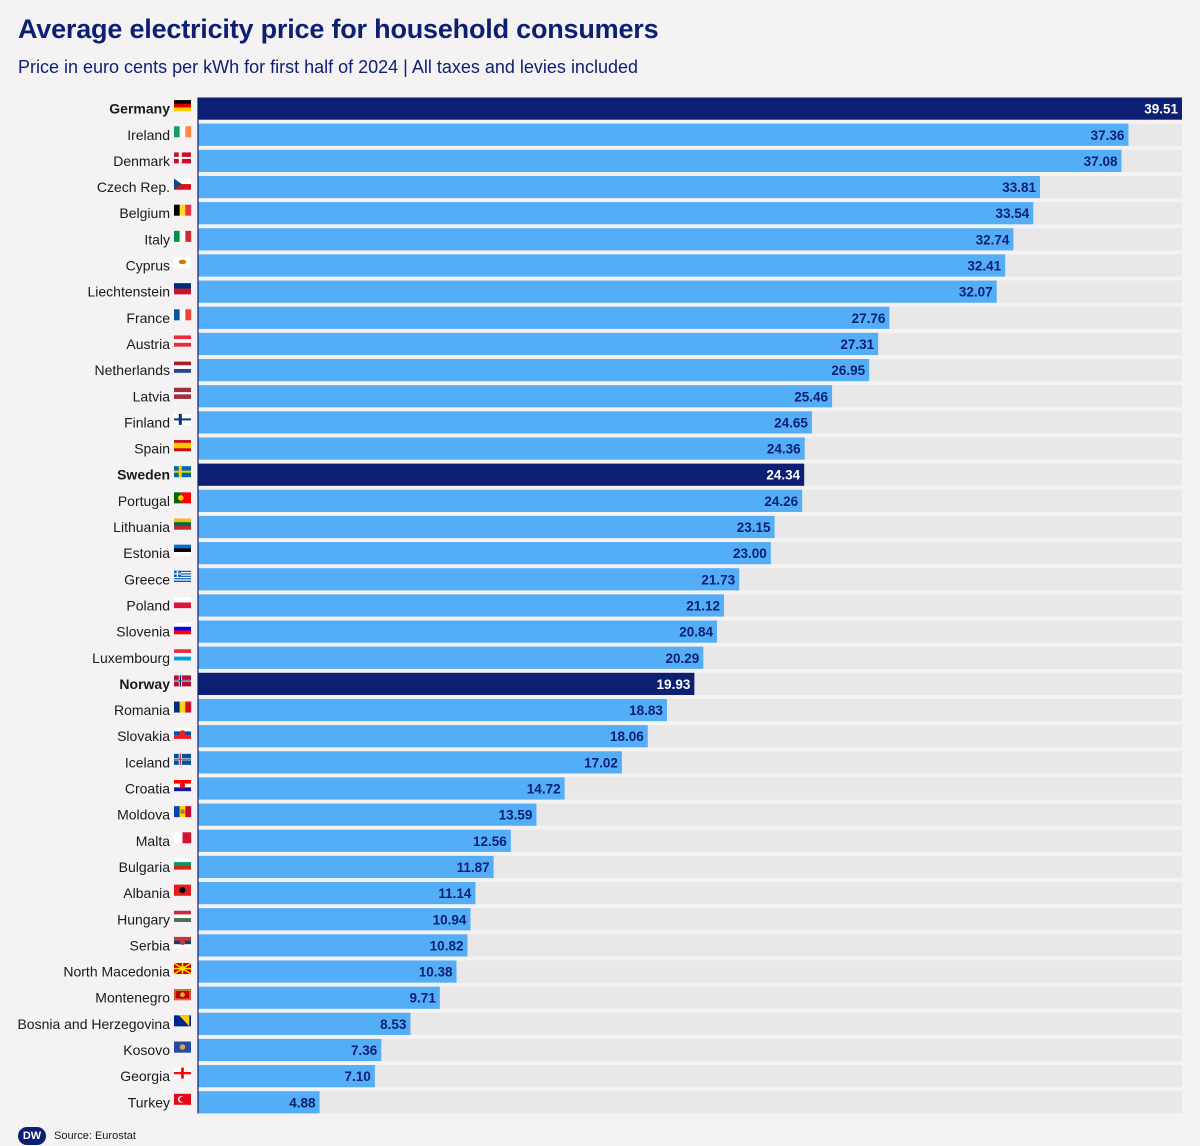 This screenshot has height=1146, width=1200. Describe the element at coordinates (145, 867) in the screenshot. I see `category-label: Bulgaria` at that location.